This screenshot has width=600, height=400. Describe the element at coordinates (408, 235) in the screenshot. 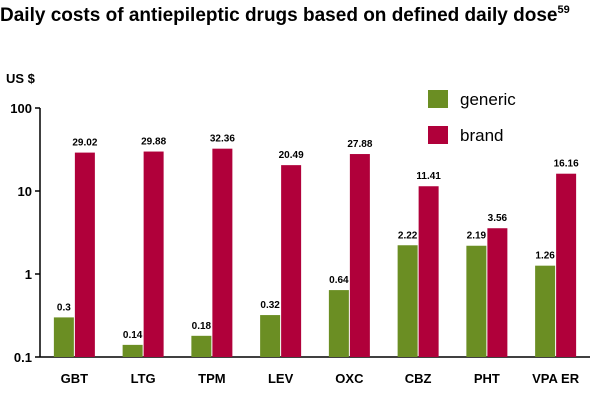

I see `data-label-generic: 2.22` at that location.